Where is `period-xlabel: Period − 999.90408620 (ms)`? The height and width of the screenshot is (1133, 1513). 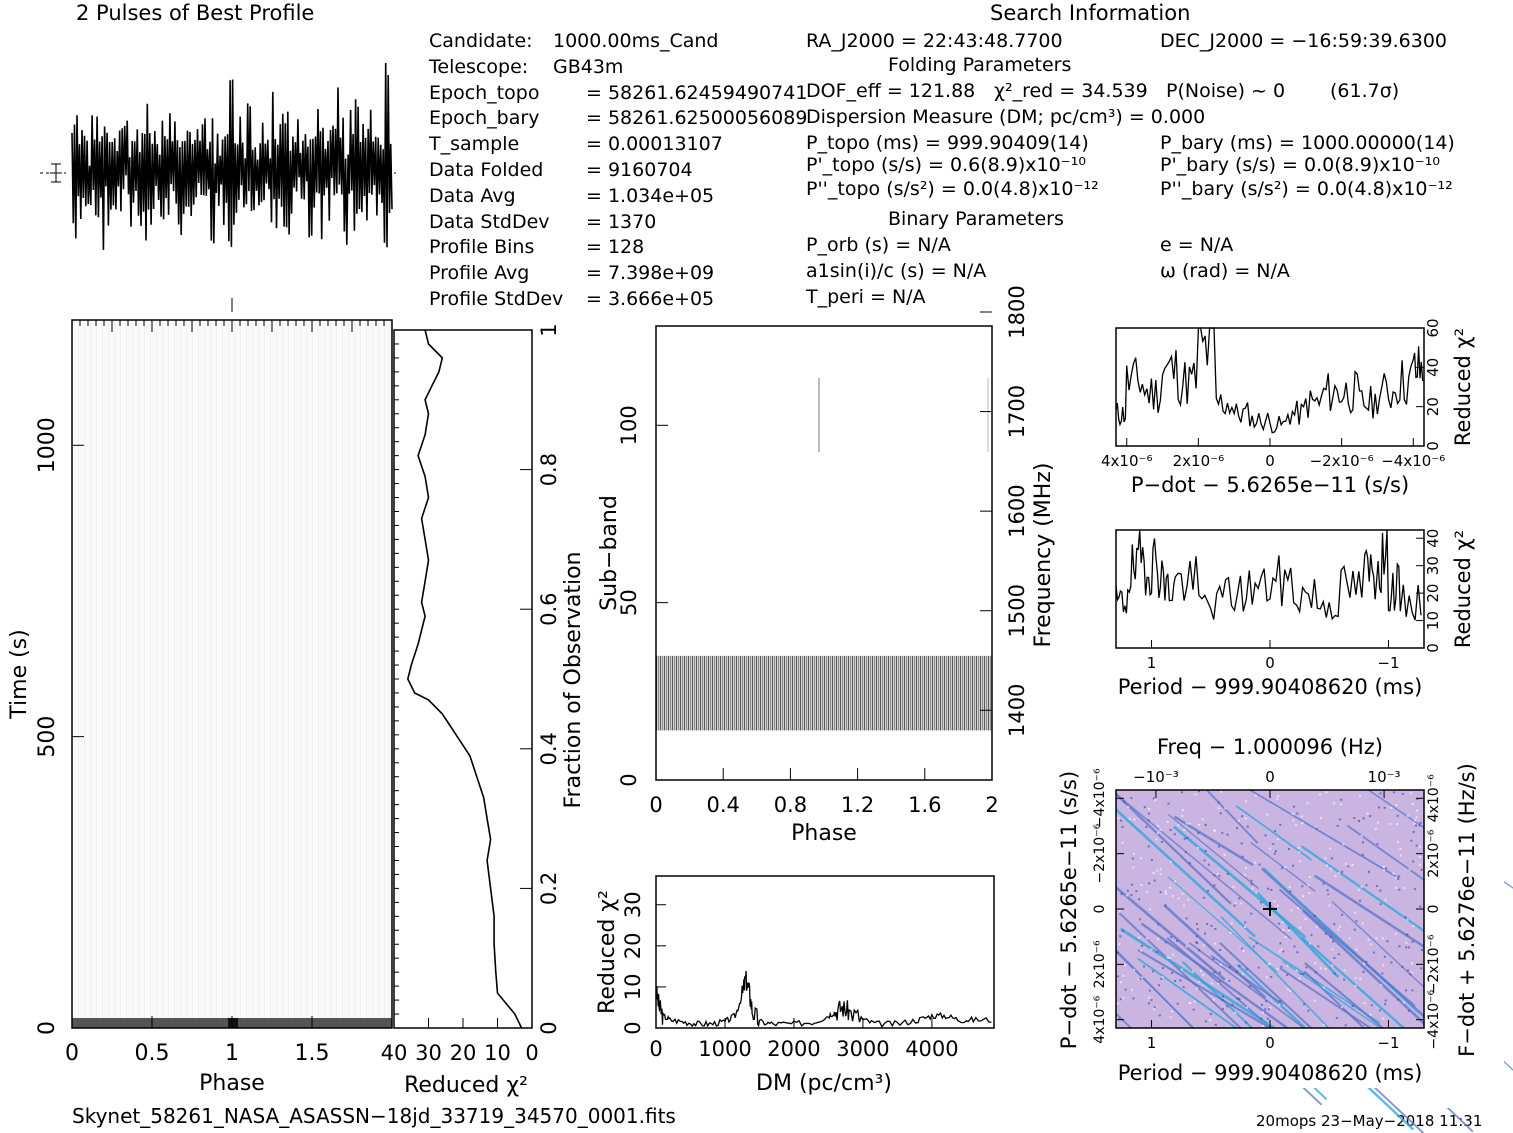 period-xlabel: Period − 999.90408620 (ms) is located at coordinates (1270, 687).